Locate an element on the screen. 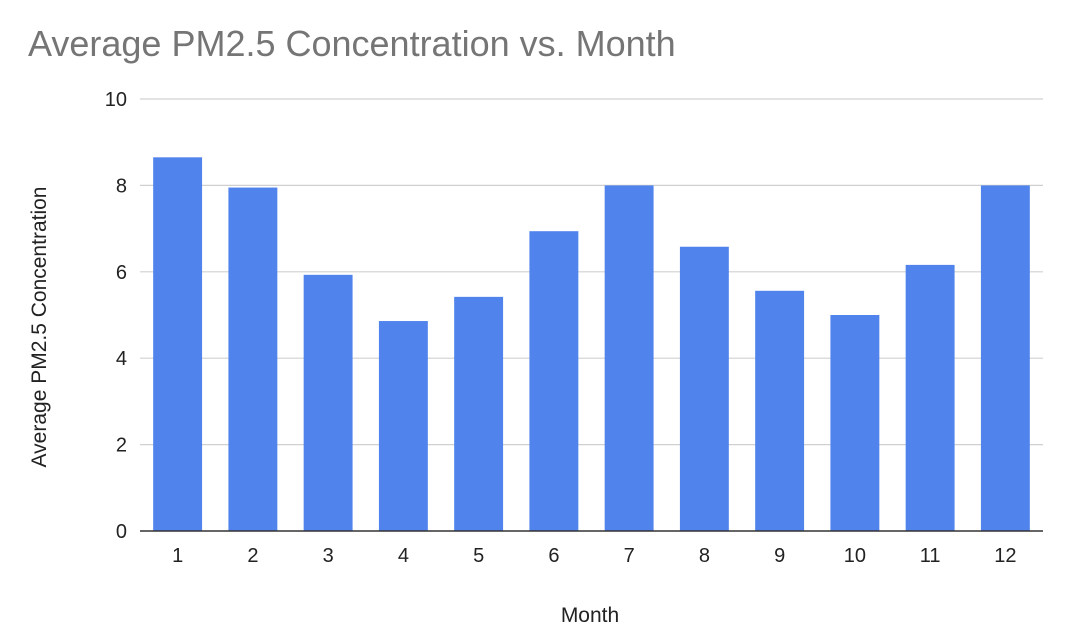 This screenshot has width=1070, height=644. y-axis-title: Average PM2.5 Concentration is located at coordinates (39, 327).